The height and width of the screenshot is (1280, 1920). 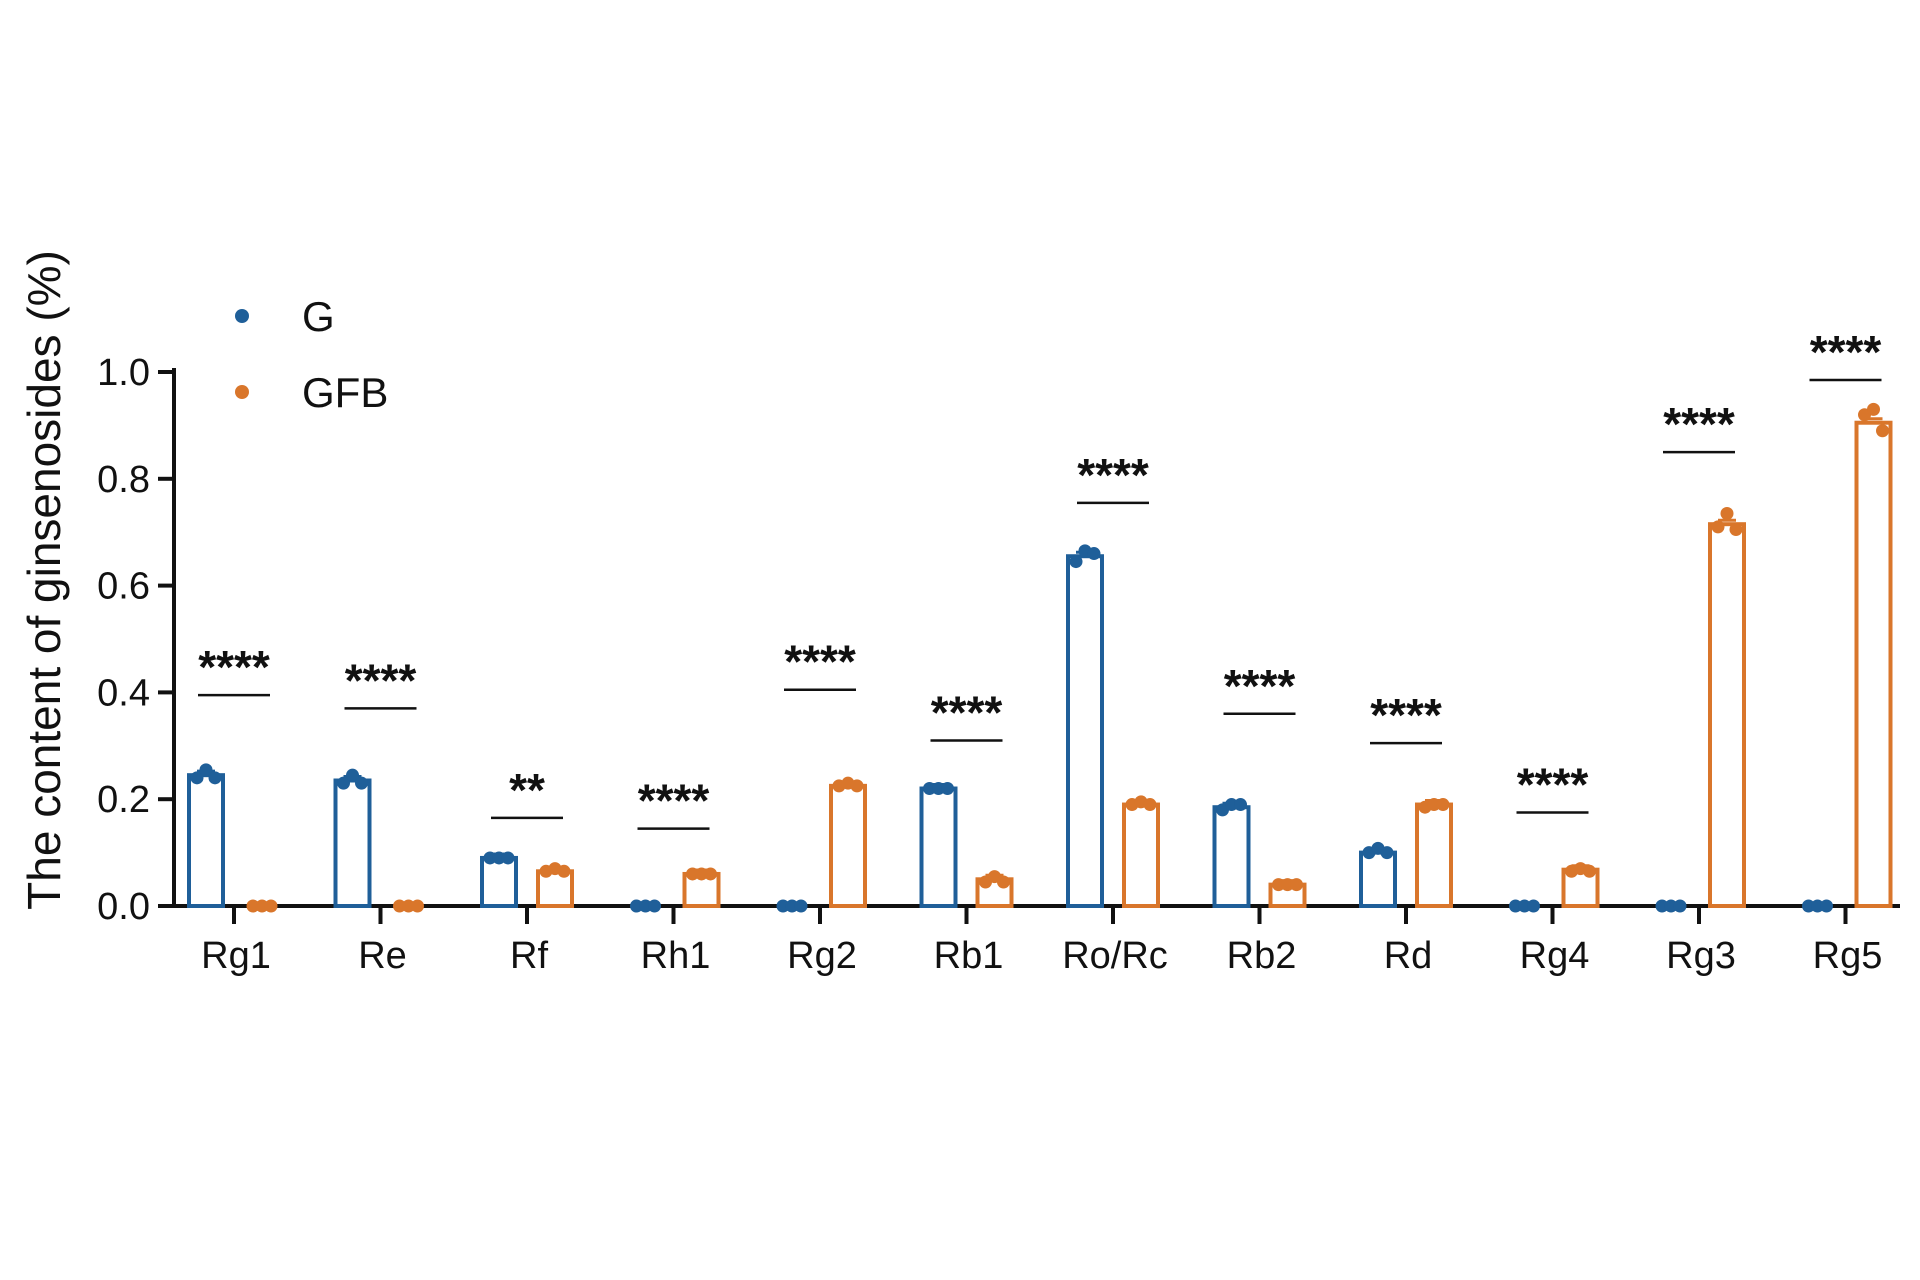 What do you see at coordinates (1262, 956) in the screenshot?
I see `x-tick-label: Rb2` at bounding box center [1262, 956].